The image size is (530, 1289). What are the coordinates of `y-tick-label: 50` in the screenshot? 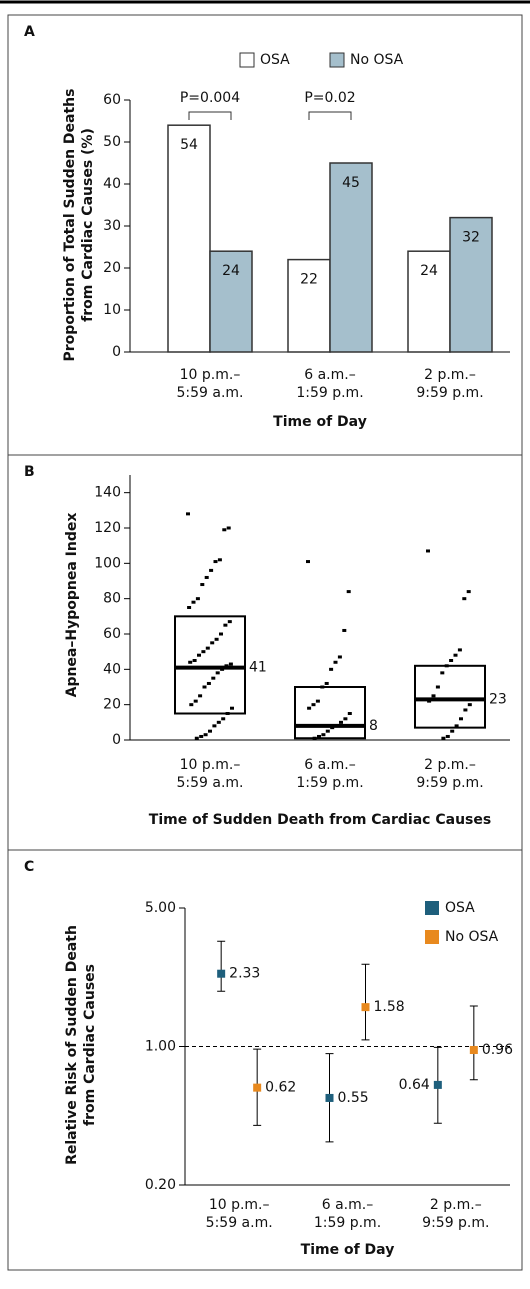 It's located at (112, 142).